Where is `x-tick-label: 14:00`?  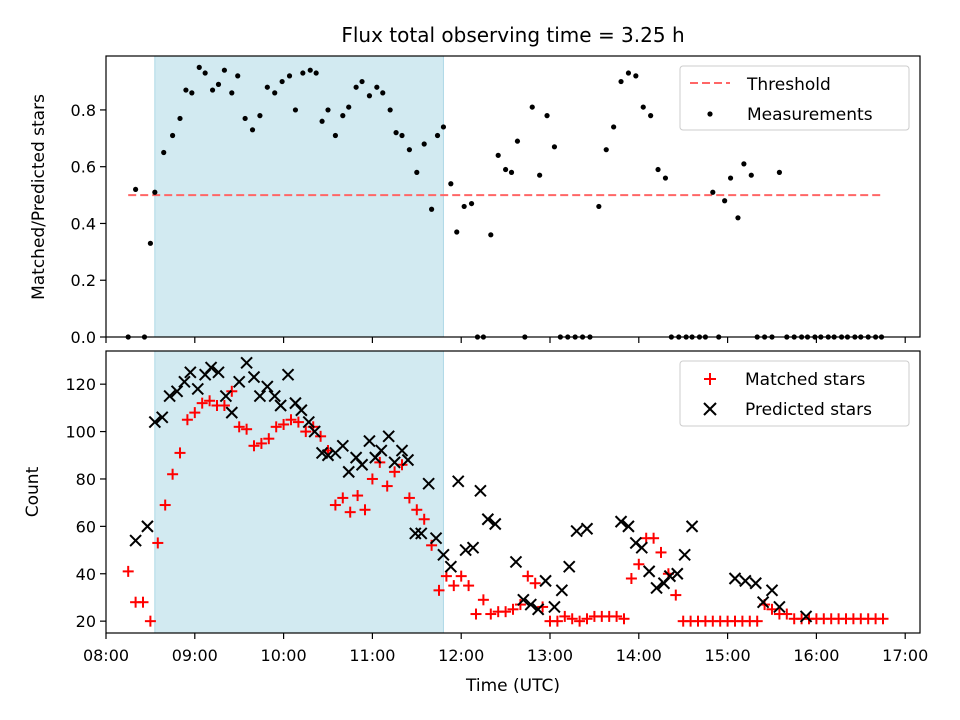
x-tick-label: 14:00 is located at coordinates (639, 655).